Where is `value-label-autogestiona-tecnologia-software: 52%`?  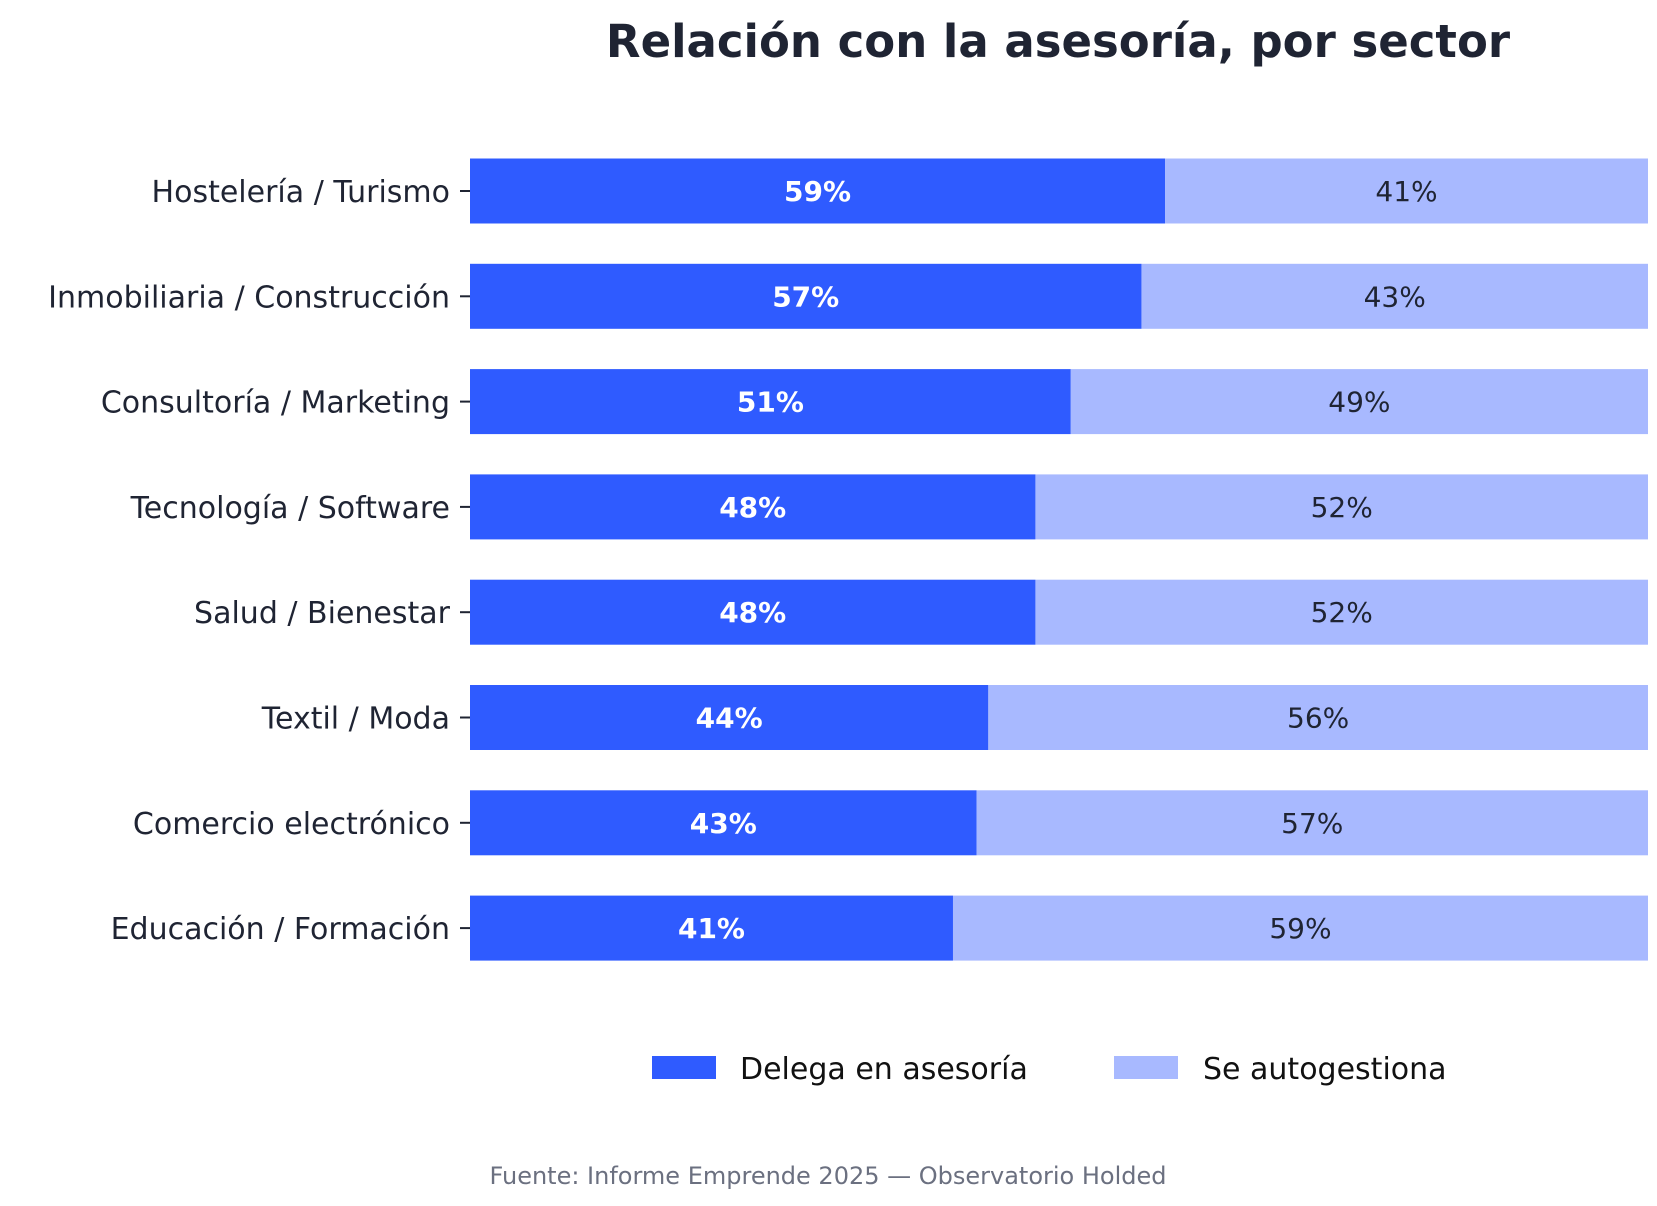 value-label-autogestiona-tecnologia-software: 52% is located at coordinates (1342, 507).